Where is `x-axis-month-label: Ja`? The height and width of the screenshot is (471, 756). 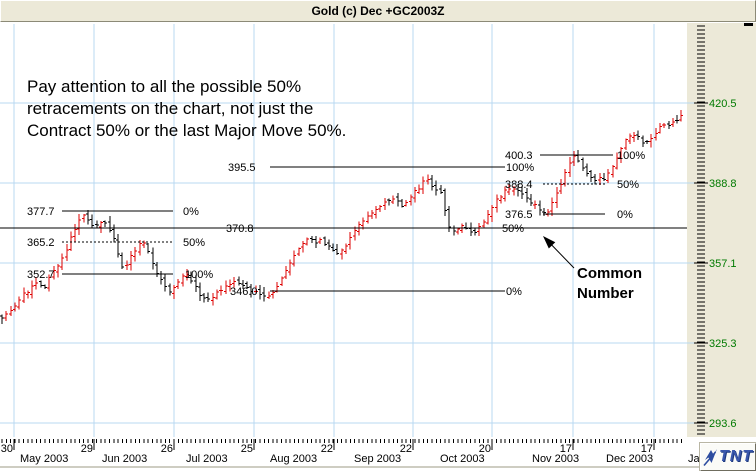
x-axis-month-label: Ja is located at coordinates (694, 459).